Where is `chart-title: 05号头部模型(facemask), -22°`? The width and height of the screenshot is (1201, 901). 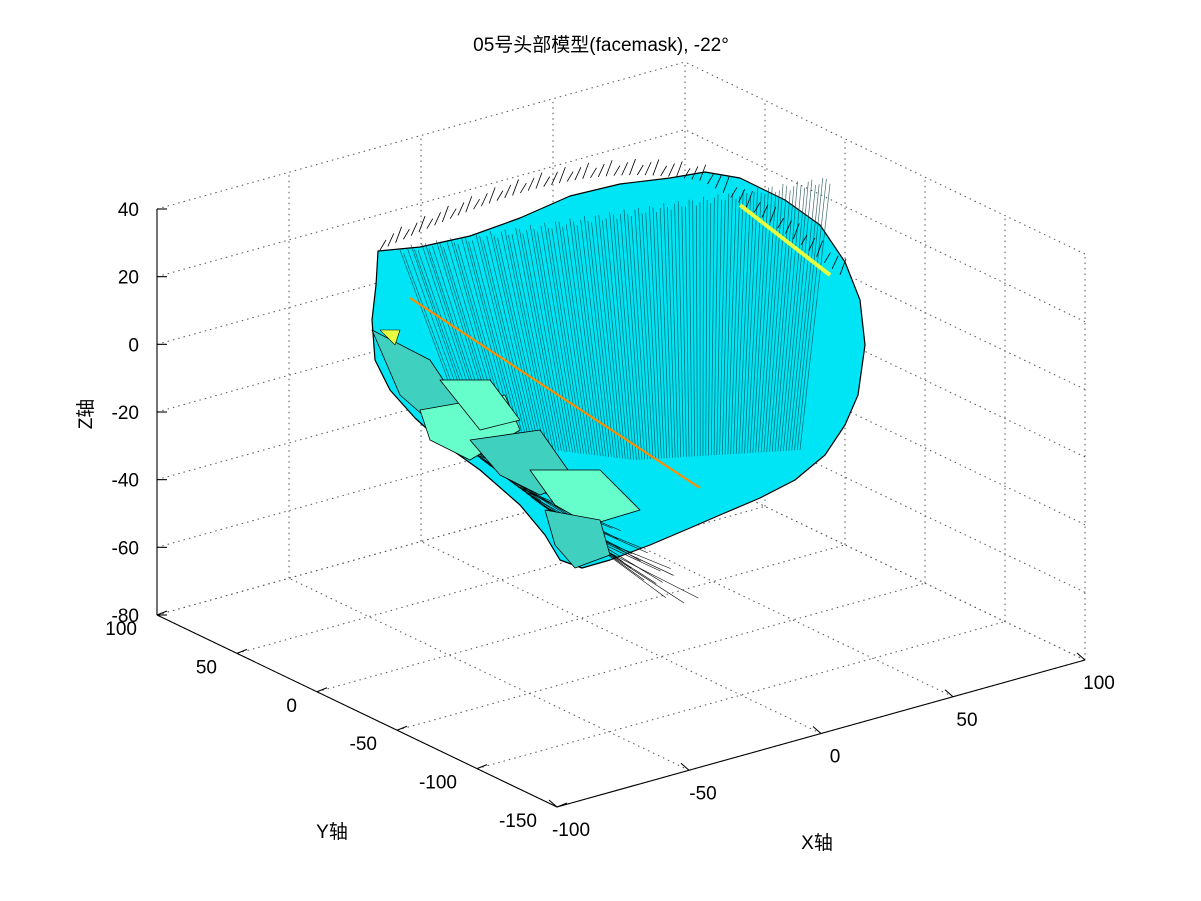 chart-title: 05号头部模型(facemask), -22° is located at coordinates (601, 45).